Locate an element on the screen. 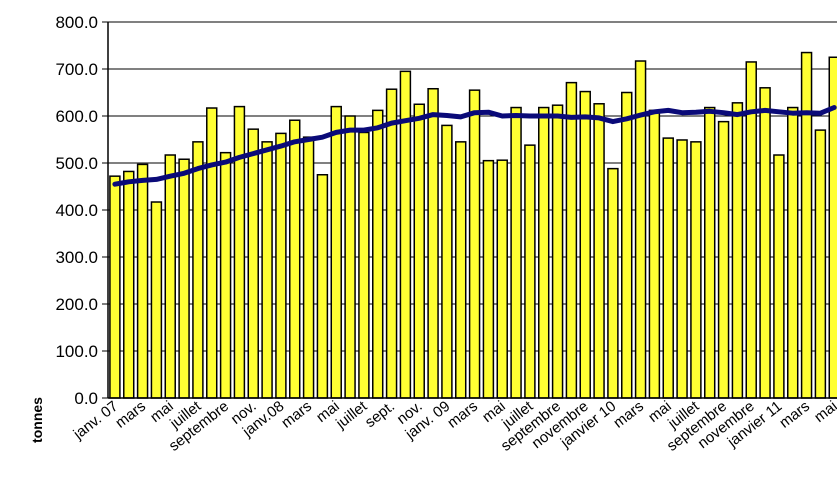 The width and height of the screenshot is (837, 496). y-tick-label: 0.0 is located at coordinates (86, 398).